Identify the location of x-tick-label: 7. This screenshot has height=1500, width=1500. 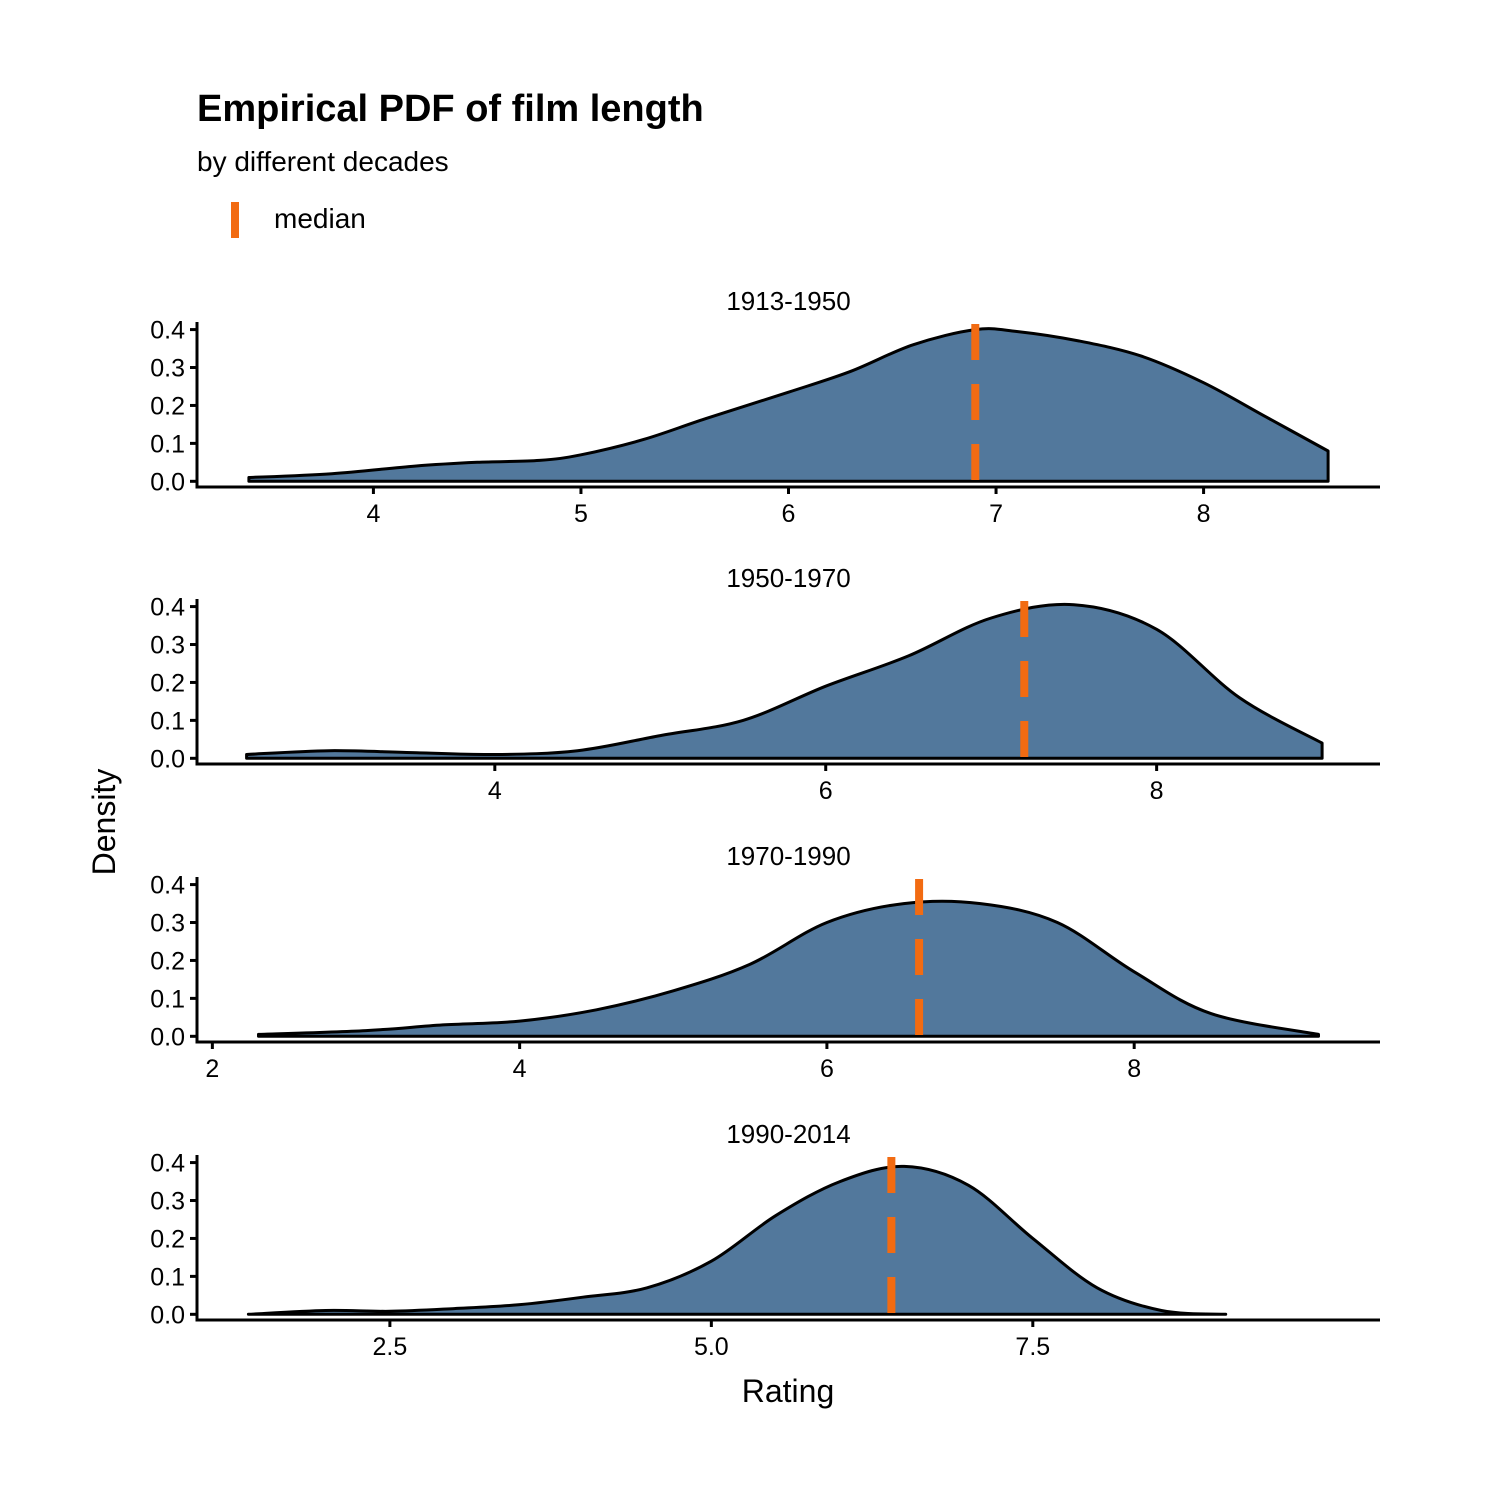
(996, 514).